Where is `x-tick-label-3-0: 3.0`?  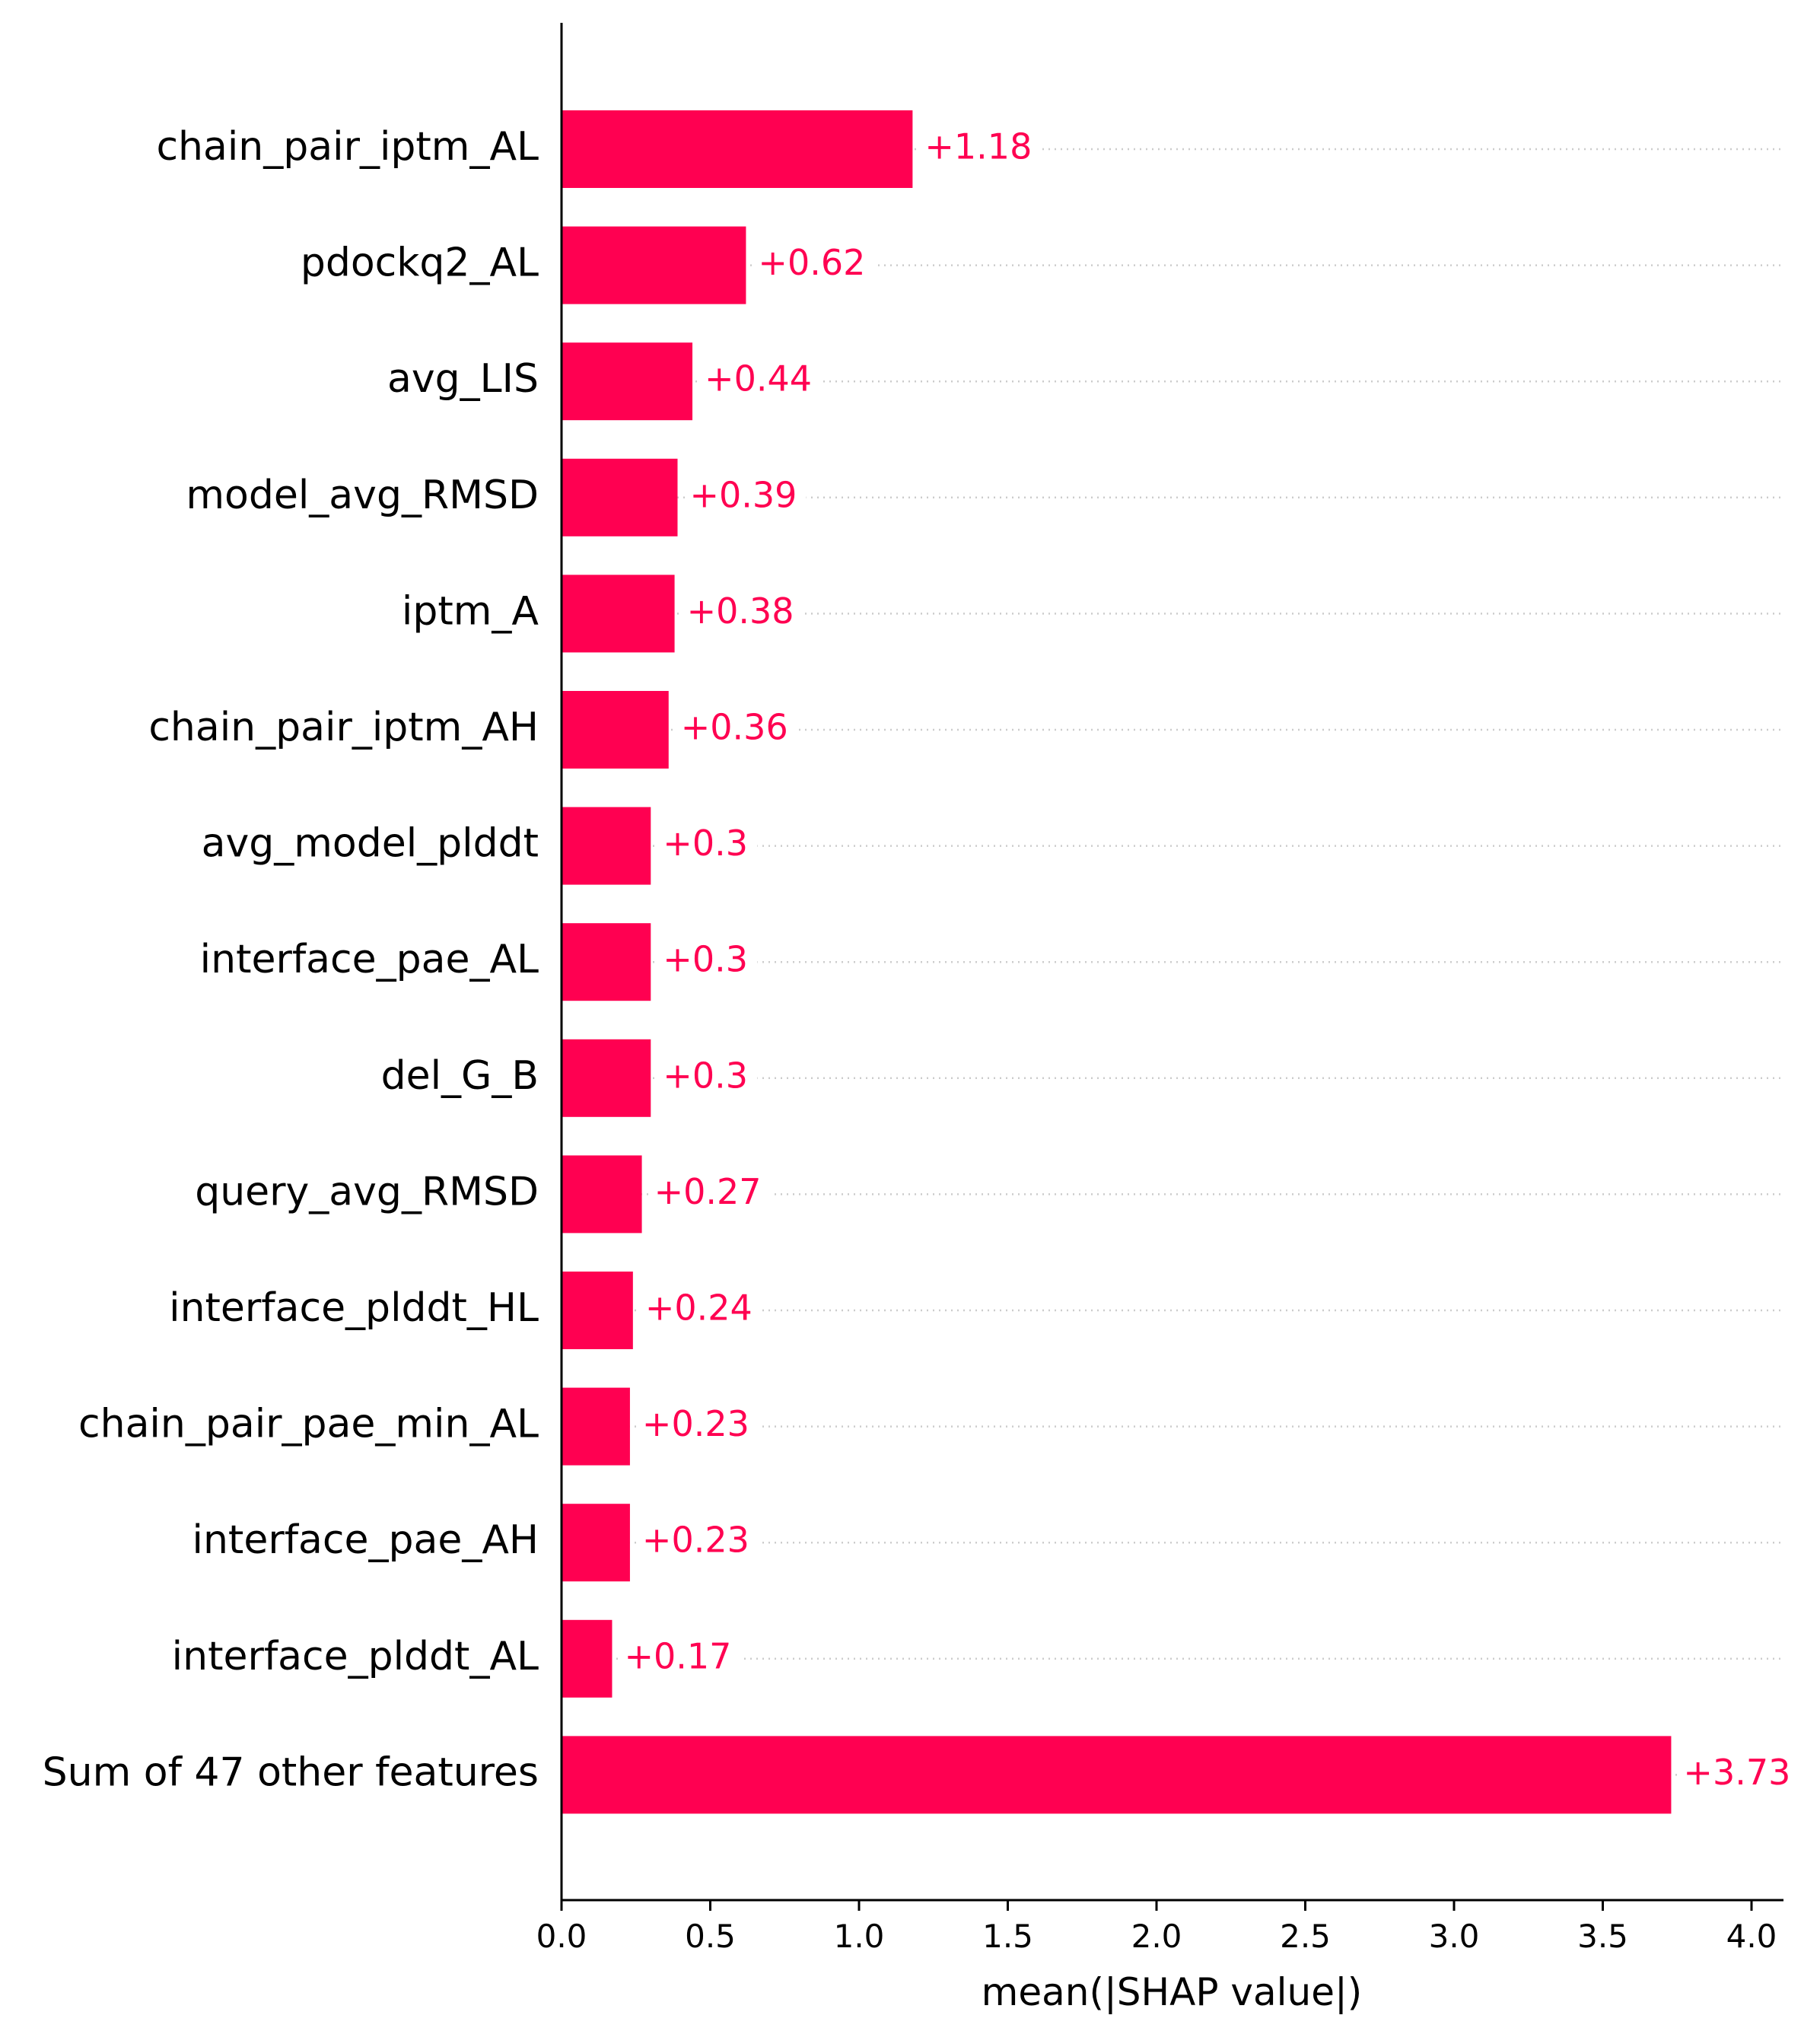 x-tick-label-3-0: 3.0 is located at coordinates (1454, 1936).